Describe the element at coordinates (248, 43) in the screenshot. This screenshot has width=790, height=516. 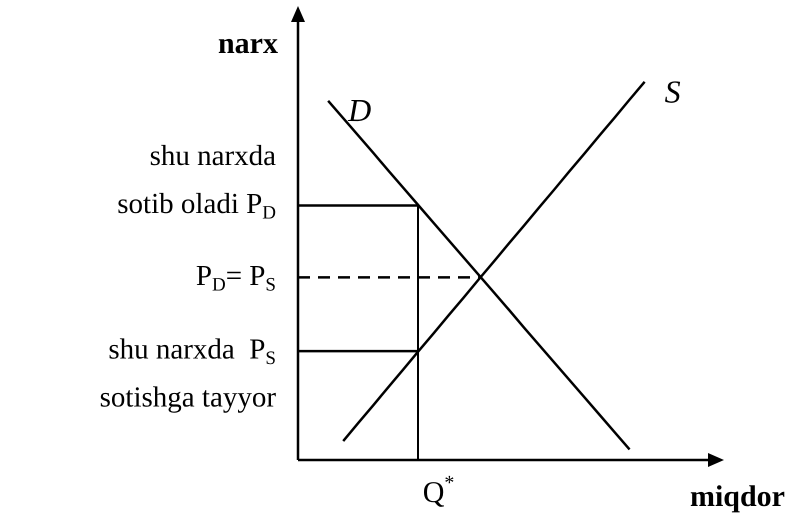
I see `y-axis-title: narx` at that location.